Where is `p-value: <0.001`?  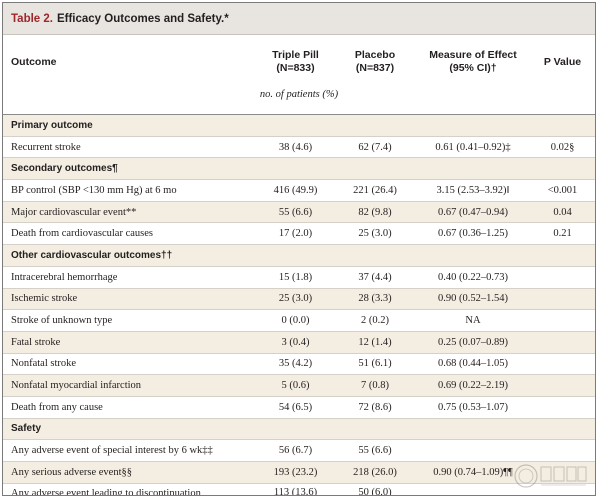 p-value: <0.001 is located at coordinates (562, 190).